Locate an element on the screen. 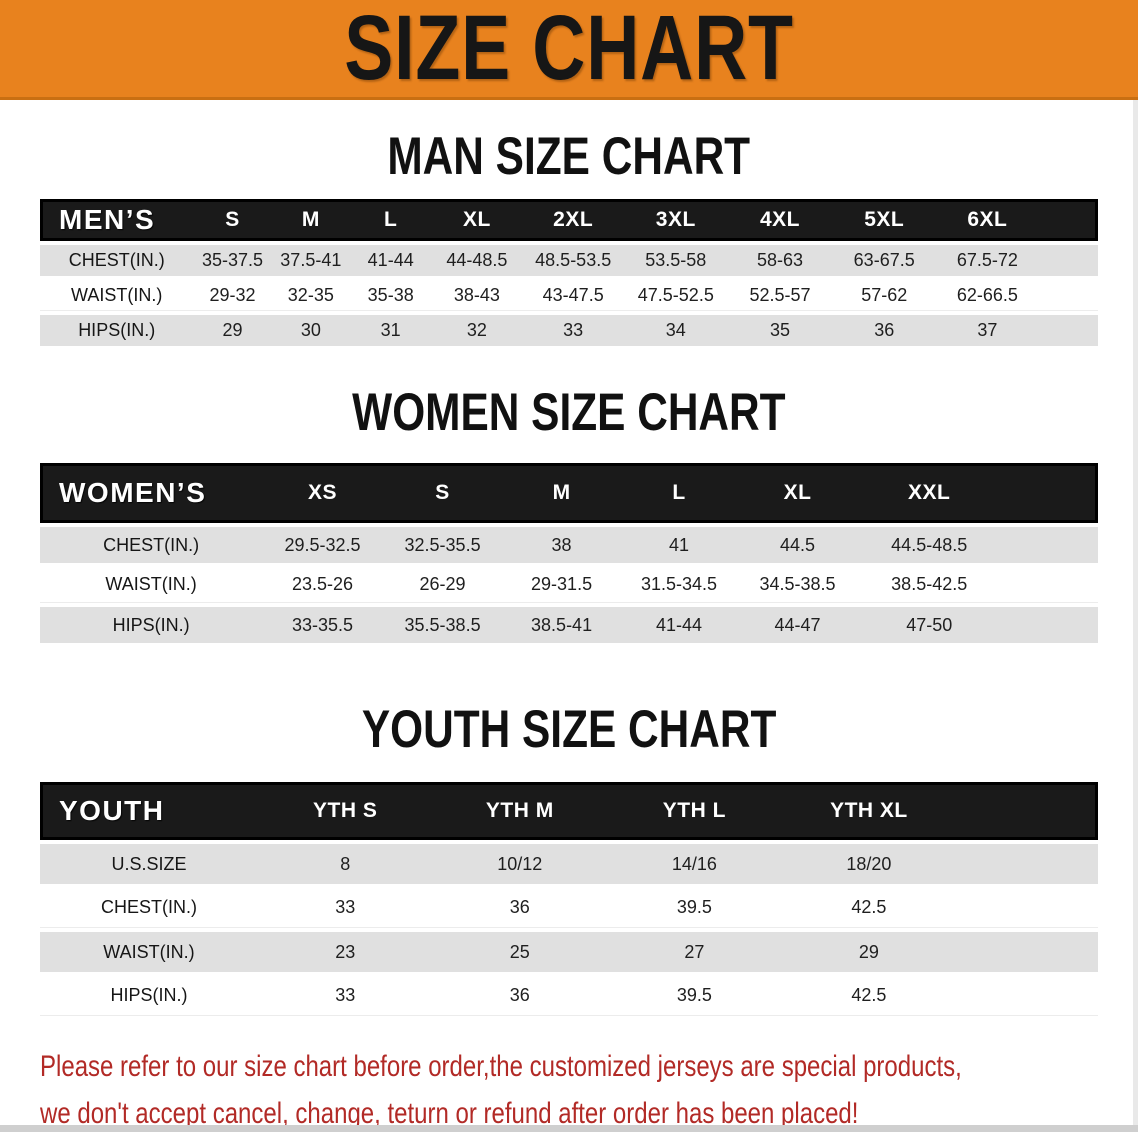 The width and height of the screenshot is (1138, 1132). value-cell: 52.5-57 is located at coordinates (780, 295).